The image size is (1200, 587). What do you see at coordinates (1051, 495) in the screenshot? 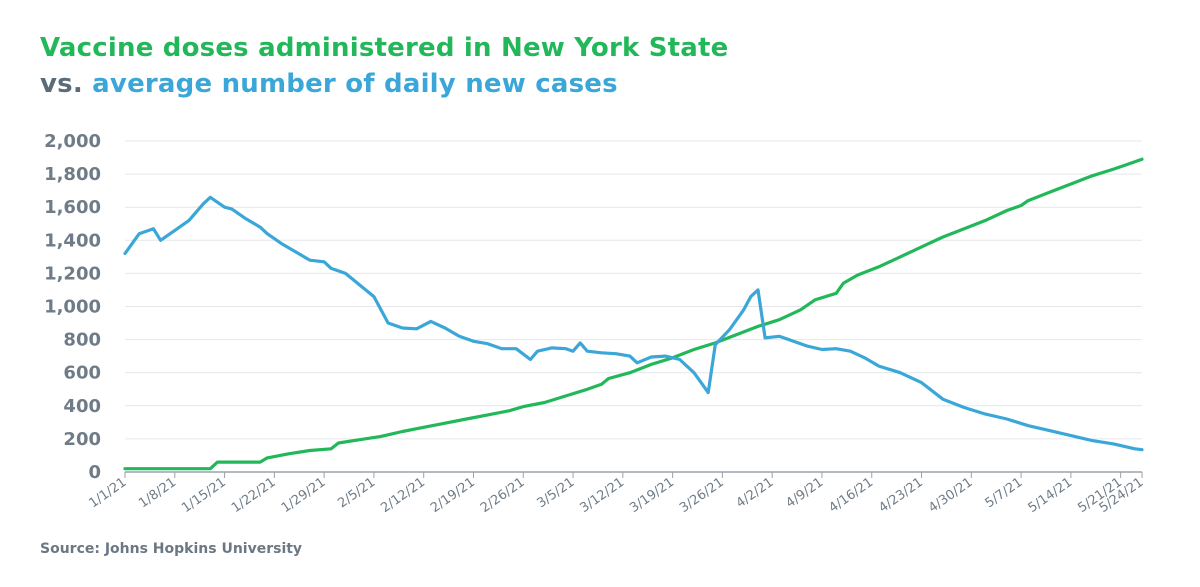
I see `x-tick-label: 5/14/21` at bounding box center [1051, 495].